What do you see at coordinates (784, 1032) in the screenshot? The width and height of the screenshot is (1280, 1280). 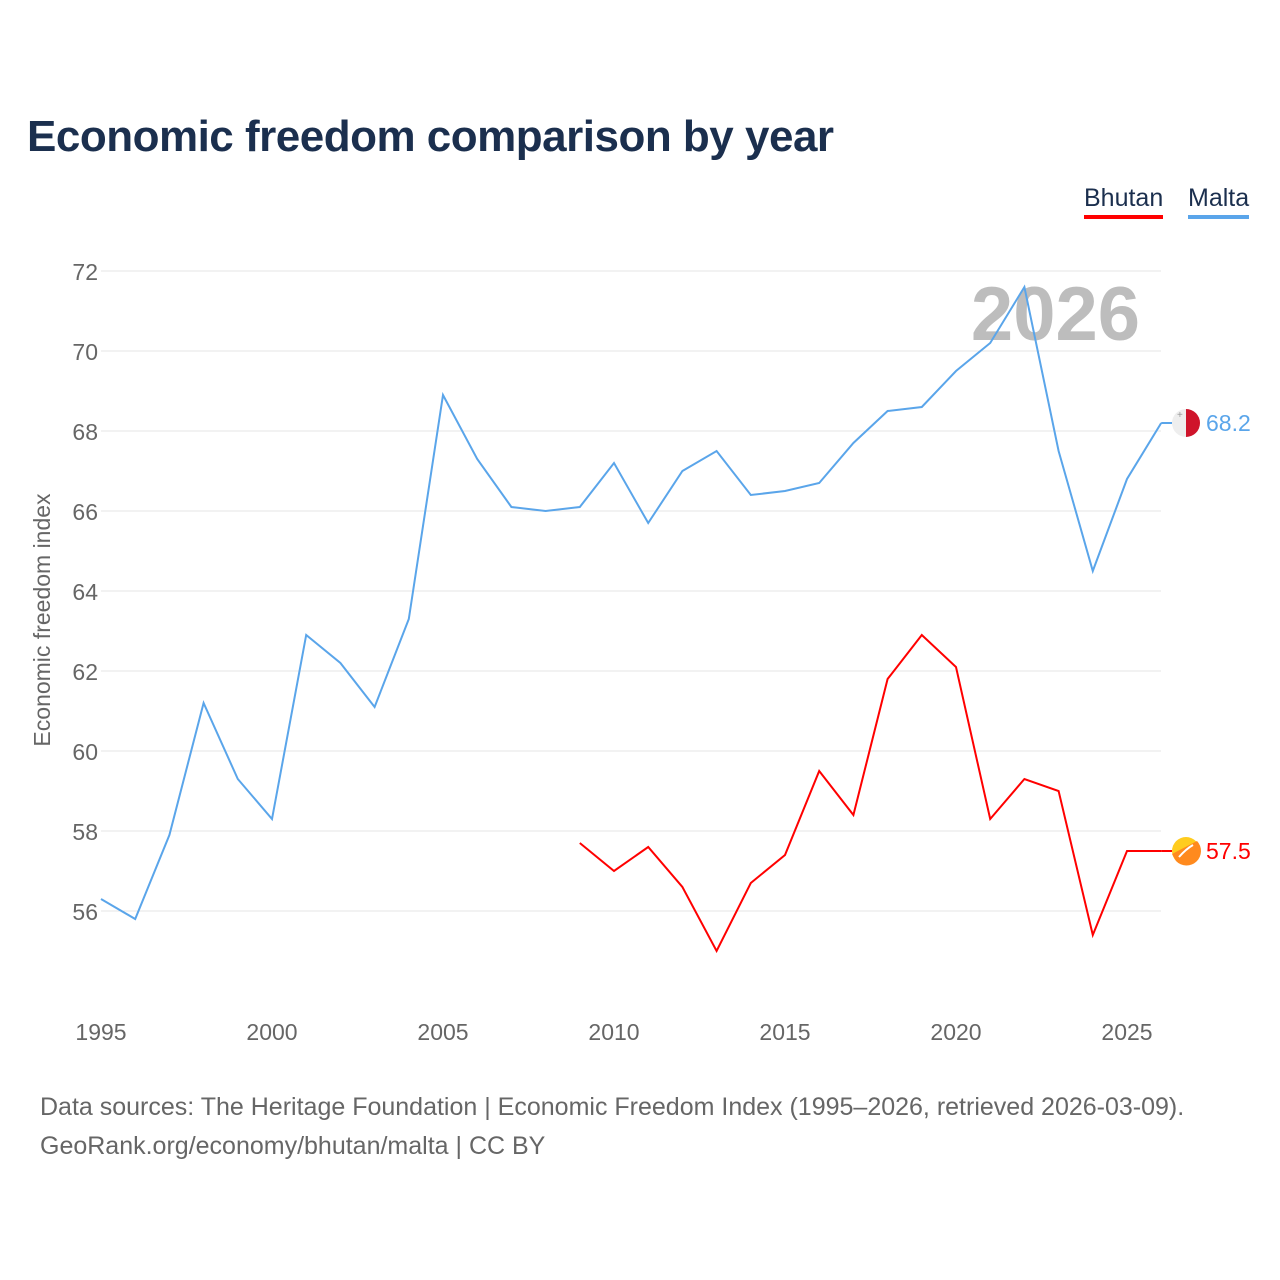 I see `x-tick-label: 2015` at bounding box center [784, 1032].